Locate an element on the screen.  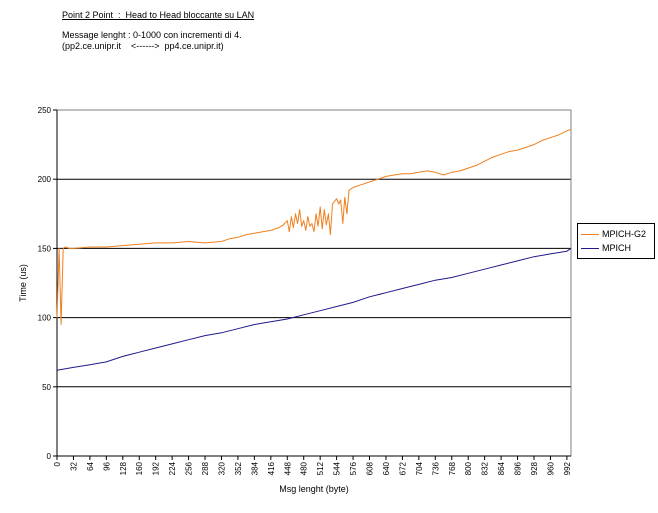
x-tick-label: 448 is located at coordinates (287, 468).